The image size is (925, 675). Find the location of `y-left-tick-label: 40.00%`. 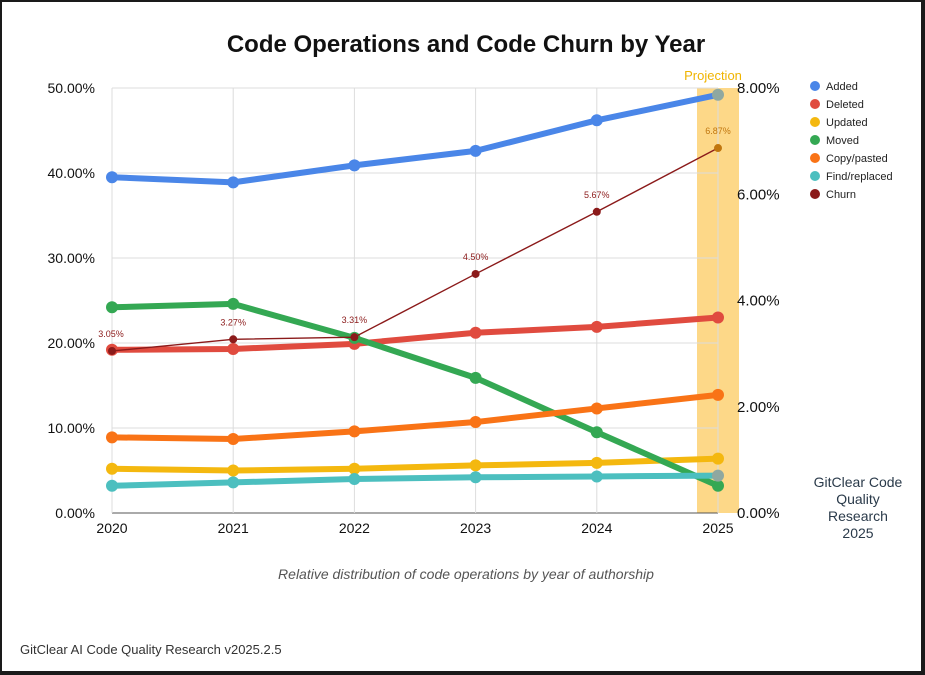

y-left-tick-label: 40.00% is located at coordinates (71, 173).